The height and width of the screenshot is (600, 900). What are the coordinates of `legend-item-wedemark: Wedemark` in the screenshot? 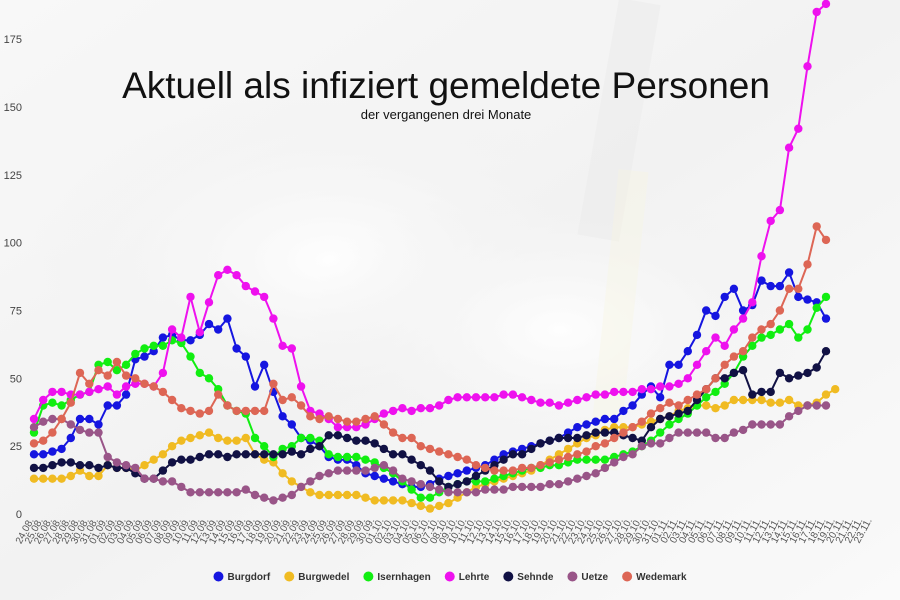 It's located at (654, 577).